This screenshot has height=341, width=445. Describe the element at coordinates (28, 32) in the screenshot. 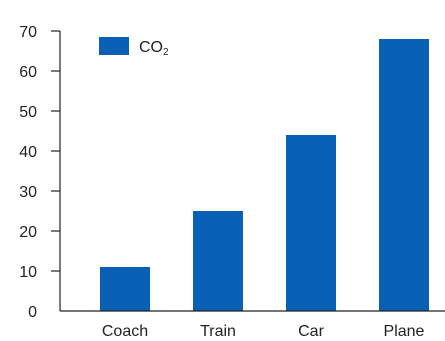

I see `y-tick-label-70: 70` at that location.